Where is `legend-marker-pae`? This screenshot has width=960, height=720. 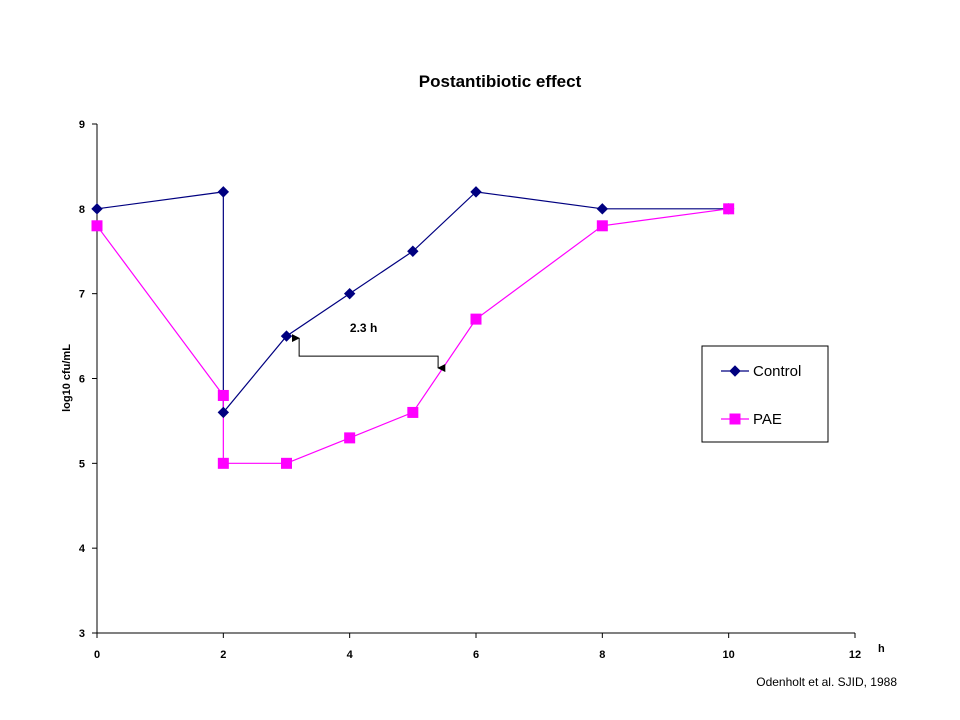 legend-marker-pae is located at coordinates (735, 419).